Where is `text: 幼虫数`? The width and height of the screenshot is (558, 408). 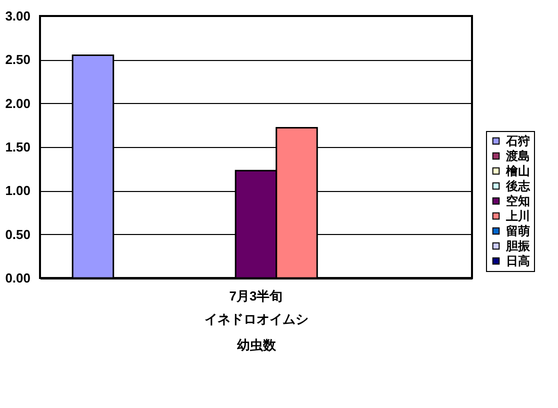
text: 幼虫数 is located at coordinates (256, 345).